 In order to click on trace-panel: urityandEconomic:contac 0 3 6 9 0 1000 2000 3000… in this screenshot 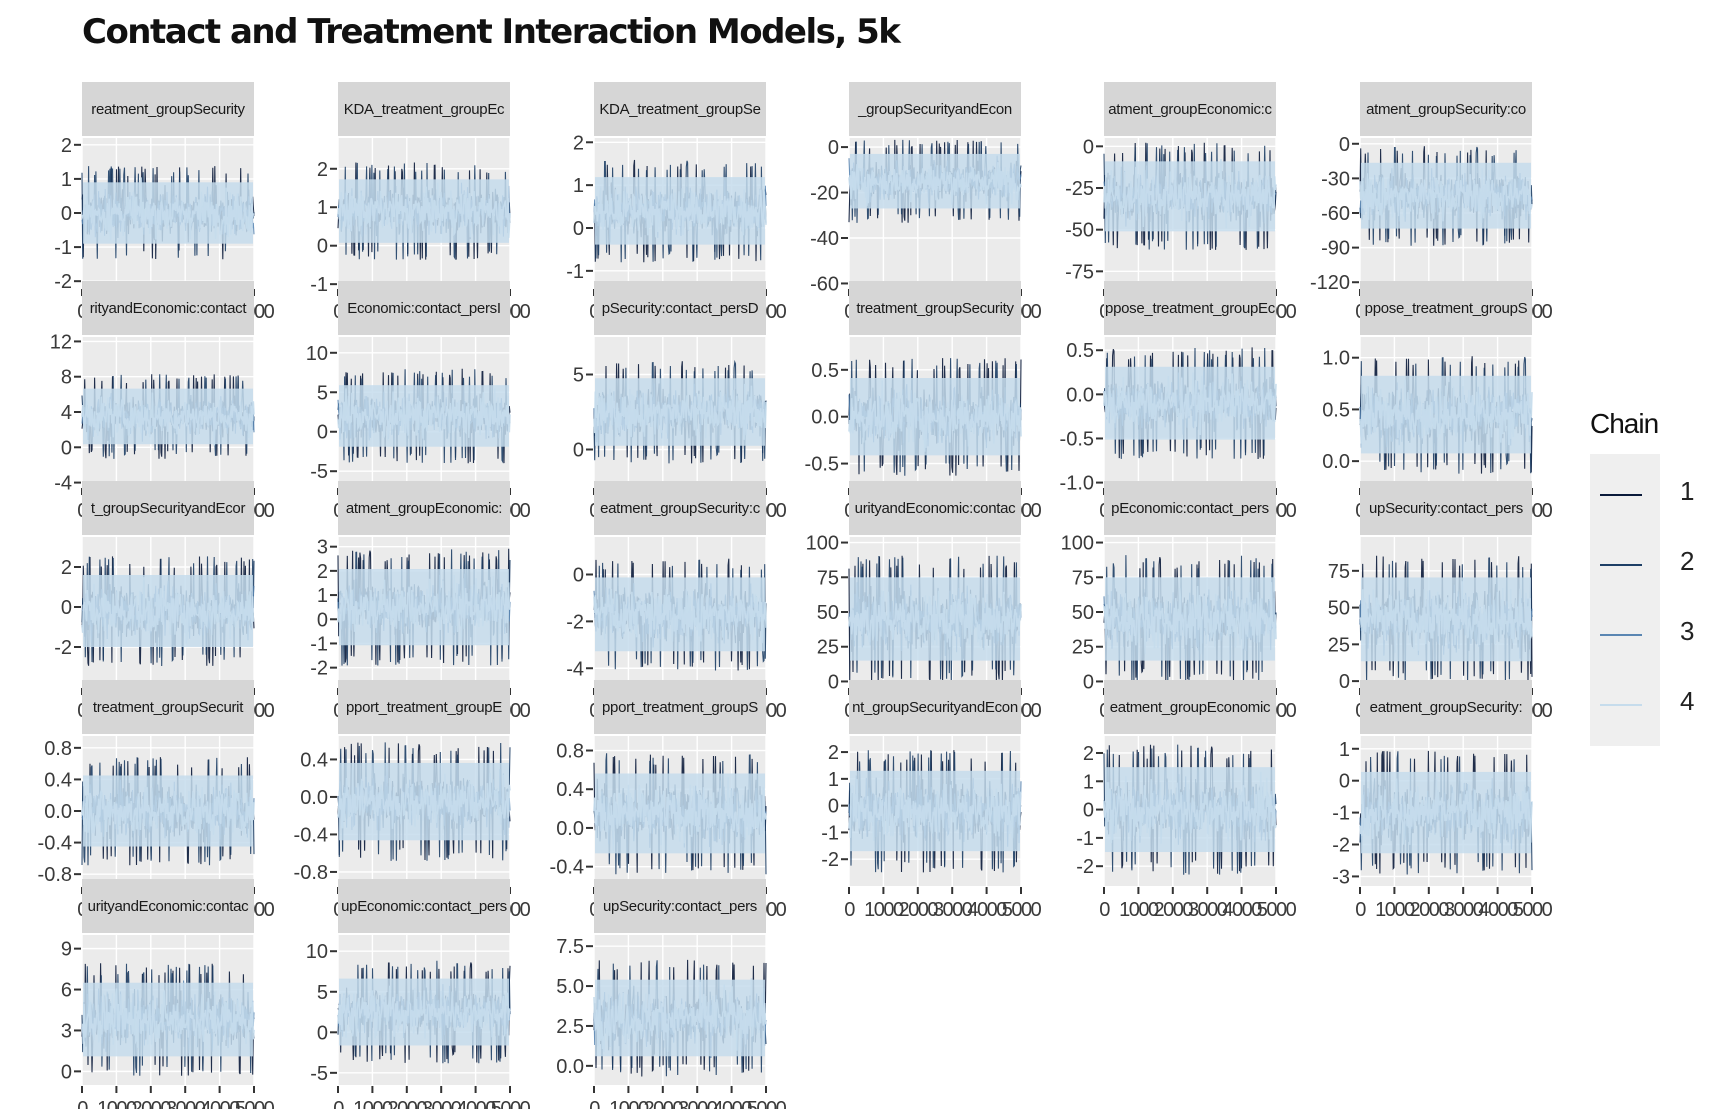, I will do `click(138, 994)`.